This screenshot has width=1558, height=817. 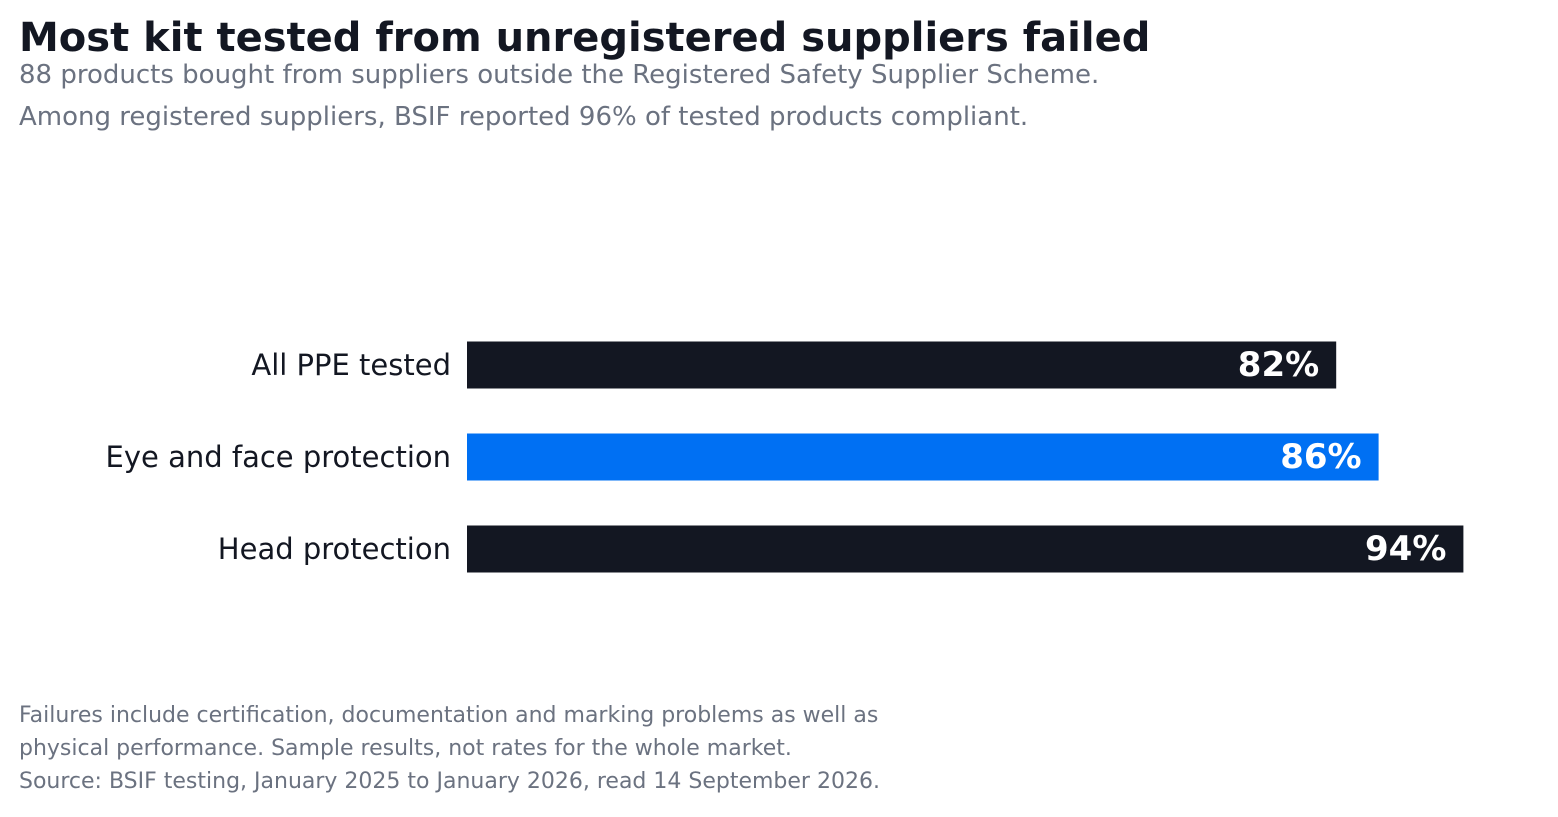 I want to click on bar-head-protection, so click(x=965, y=549).